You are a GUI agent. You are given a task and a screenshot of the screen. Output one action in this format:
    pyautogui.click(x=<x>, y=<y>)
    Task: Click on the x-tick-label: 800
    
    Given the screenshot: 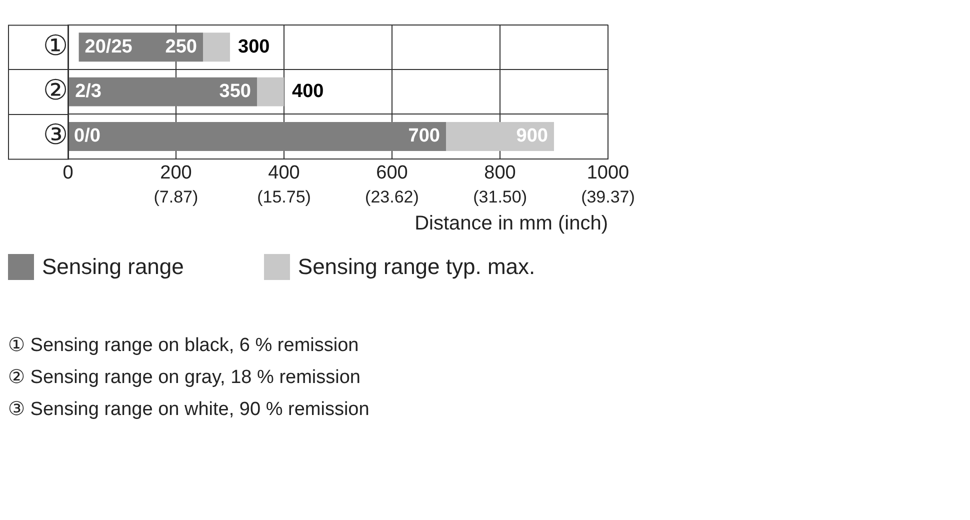 What is the action you would take?
    pyautogui.click(x=500, y=173)
    